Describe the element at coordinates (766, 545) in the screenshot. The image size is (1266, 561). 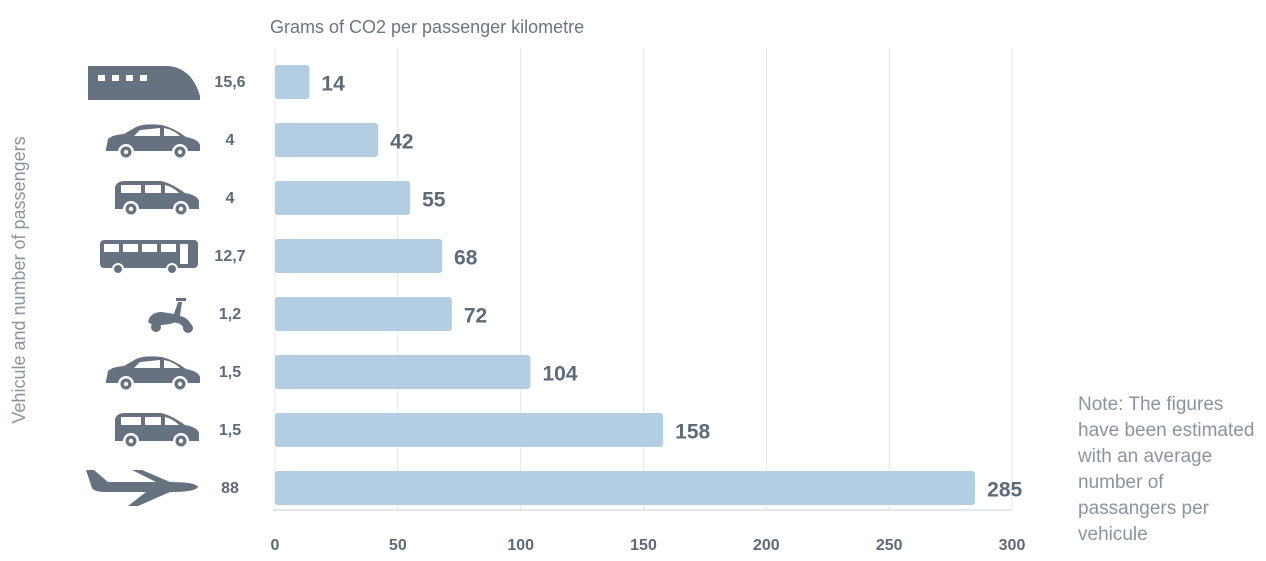
I see `x-tick-label: 200` at that location.